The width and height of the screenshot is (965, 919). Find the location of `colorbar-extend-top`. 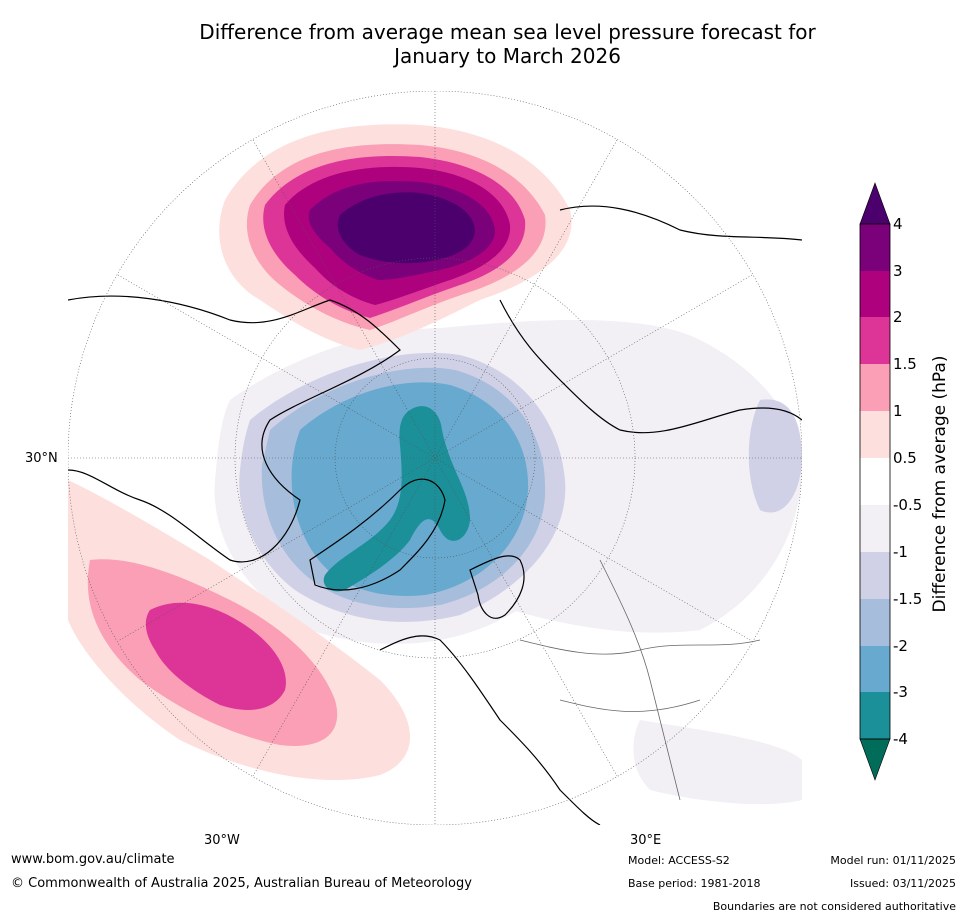

colorbar-extend-top is located at coordinates (875, 203).